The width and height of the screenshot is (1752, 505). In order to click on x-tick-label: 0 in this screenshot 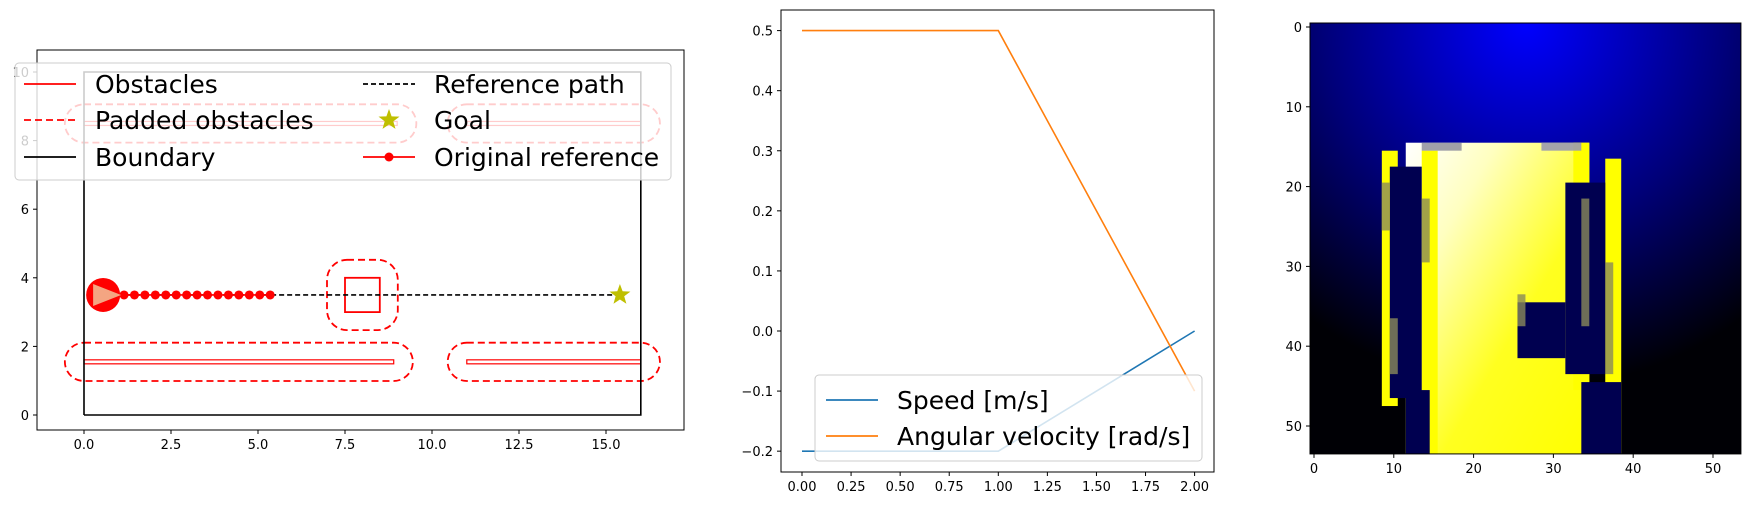, I will do `click(1314, 469)`.